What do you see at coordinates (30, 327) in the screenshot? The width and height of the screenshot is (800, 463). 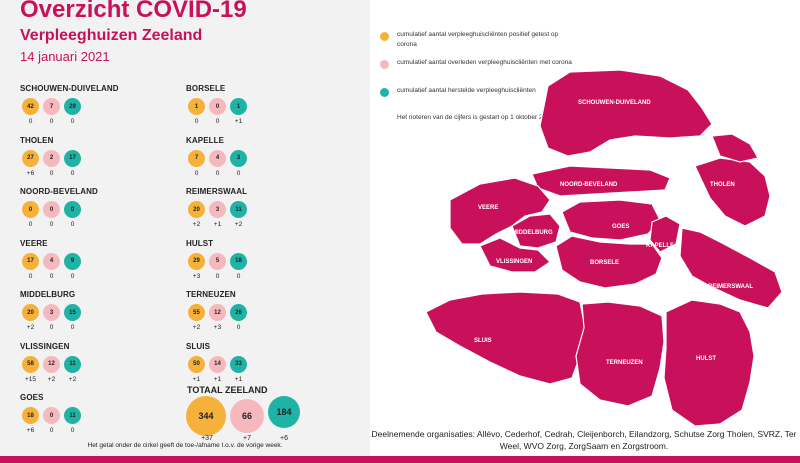 I see `positive-delta: +2` at bounding box center [30, 327].